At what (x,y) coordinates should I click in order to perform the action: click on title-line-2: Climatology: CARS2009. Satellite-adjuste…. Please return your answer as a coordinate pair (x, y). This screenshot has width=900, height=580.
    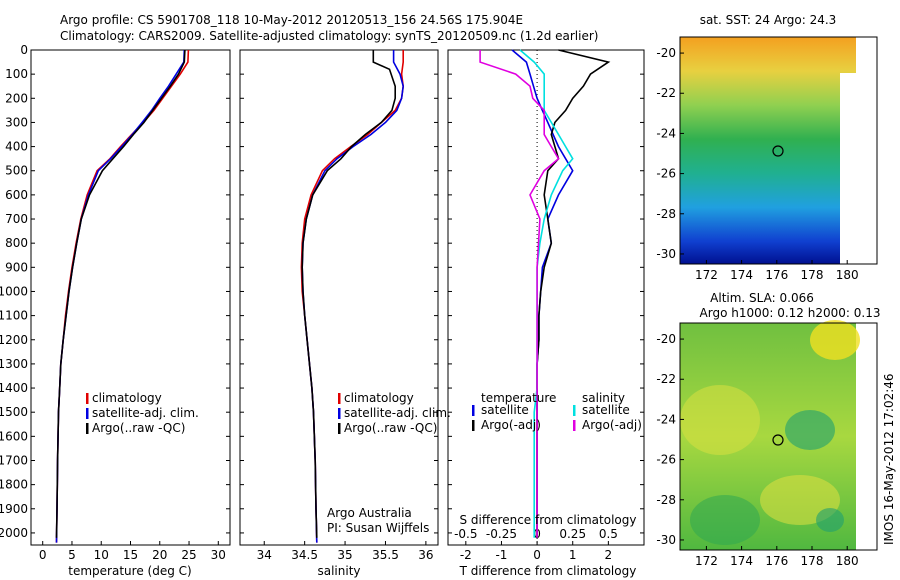
    Looking at the image, I should click on (329, 36).